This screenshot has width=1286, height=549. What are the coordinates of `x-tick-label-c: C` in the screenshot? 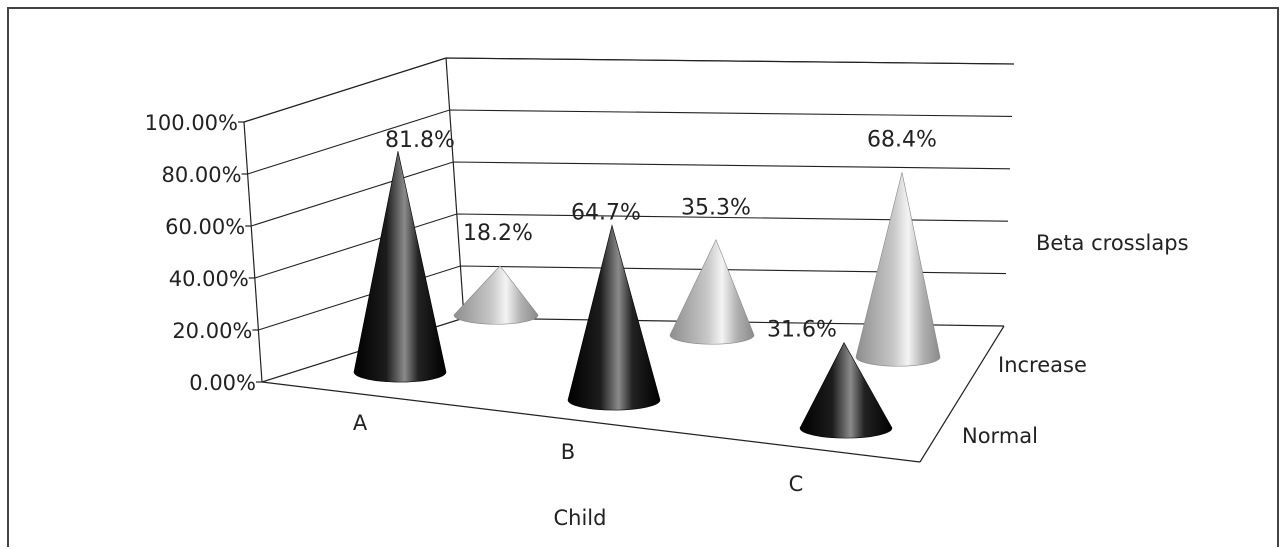 It's located at (796, 484).